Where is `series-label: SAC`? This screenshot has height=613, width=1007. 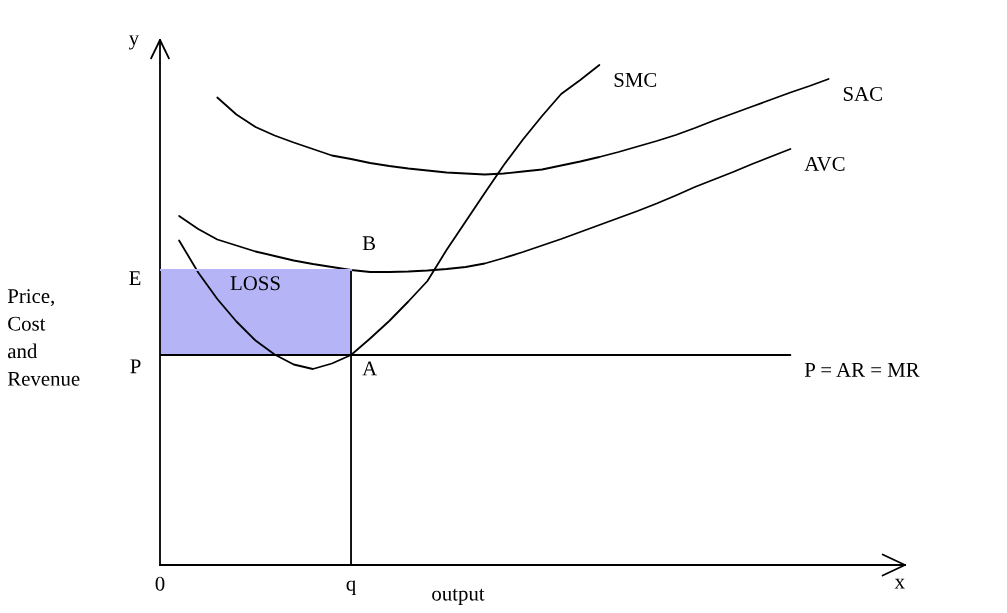
series-label: SAC is located at coordinates (862, 93).